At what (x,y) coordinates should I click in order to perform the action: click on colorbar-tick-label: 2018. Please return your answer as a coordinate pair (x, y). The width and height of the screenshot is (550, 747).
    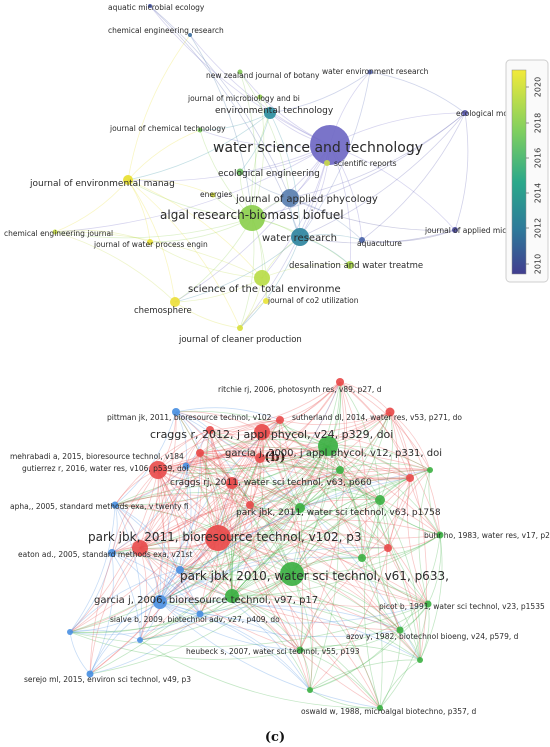
    Looking at the image, I should click on (538, 123).